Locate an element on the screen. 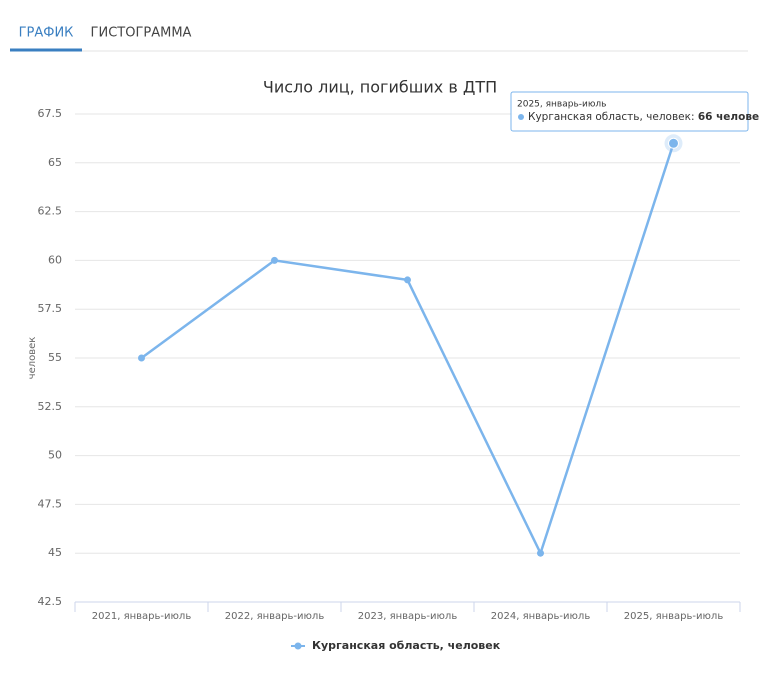 This screenshot has height=675, width=760. legend-marker is located at coordinates (298, 646).